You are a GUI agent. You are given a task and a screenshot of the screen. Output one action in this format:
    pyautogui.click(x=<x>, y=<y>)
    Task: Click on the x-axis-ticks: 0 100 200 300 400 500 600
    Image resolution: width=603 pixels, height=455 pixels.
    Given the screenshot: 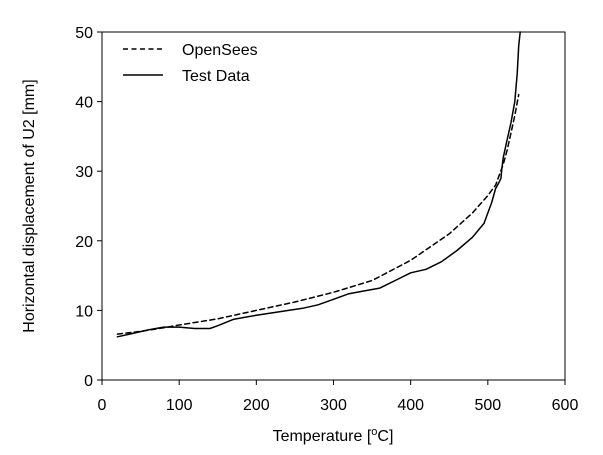 What is the action you would take?
    pyautogui.click(x=338, y=397)
    